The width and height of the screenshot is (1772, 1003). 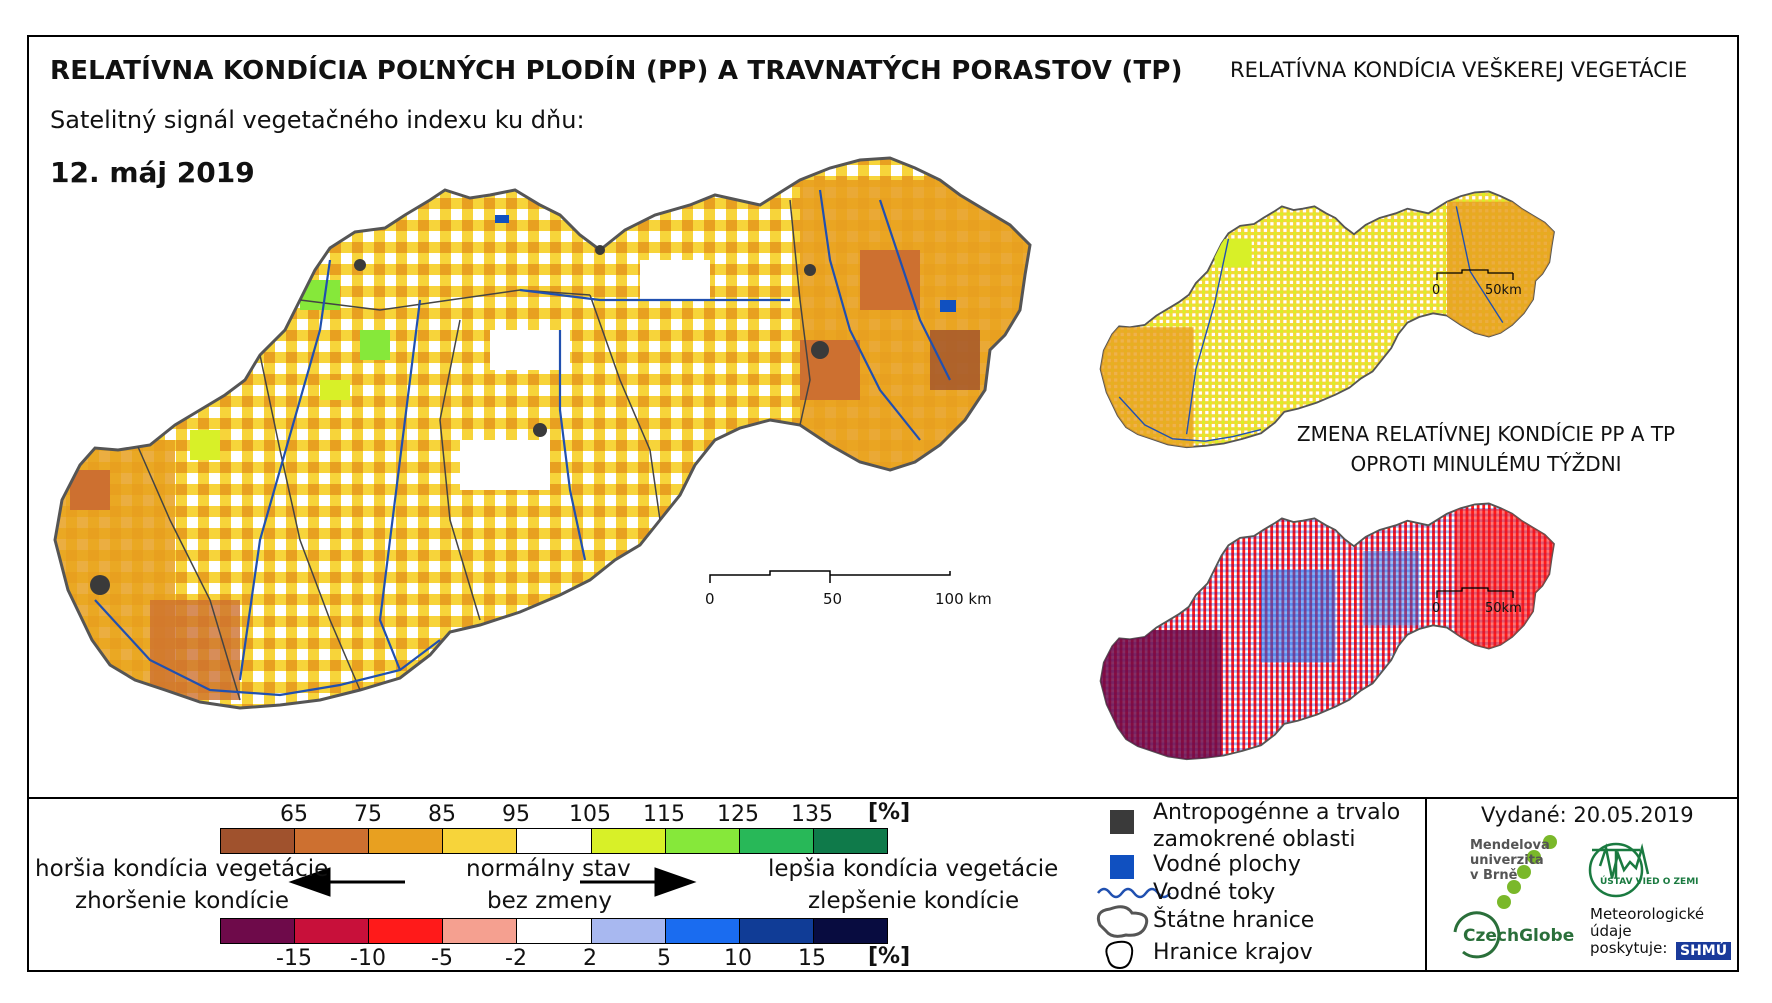 What do you see at coordinates (590, 814) in the screenshot?
I see `condition-tick-4: 105` at bounding box center [590, 814].